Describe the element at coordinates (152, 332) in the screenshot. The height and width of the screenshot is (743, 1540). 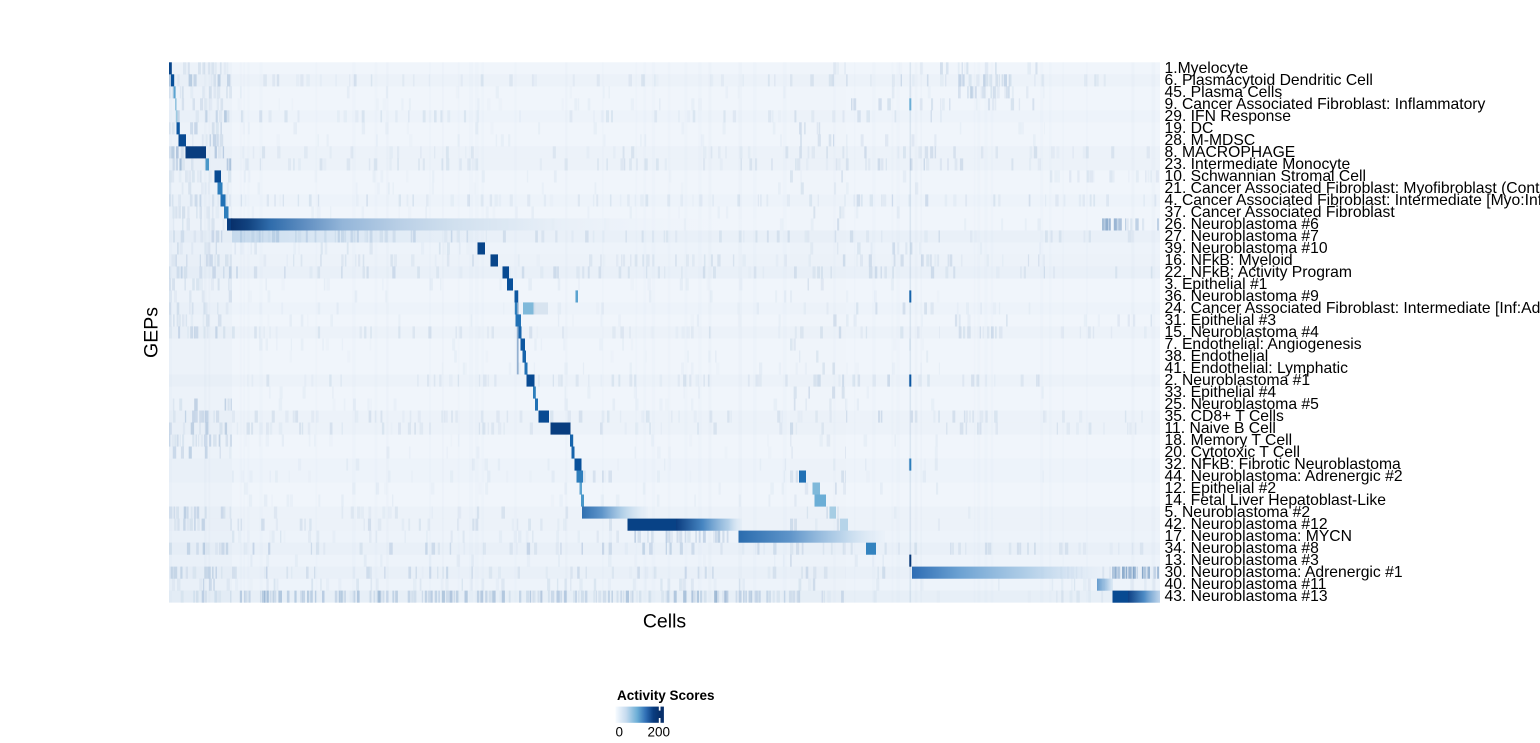
I see `svg-text: GEPs` at that location.